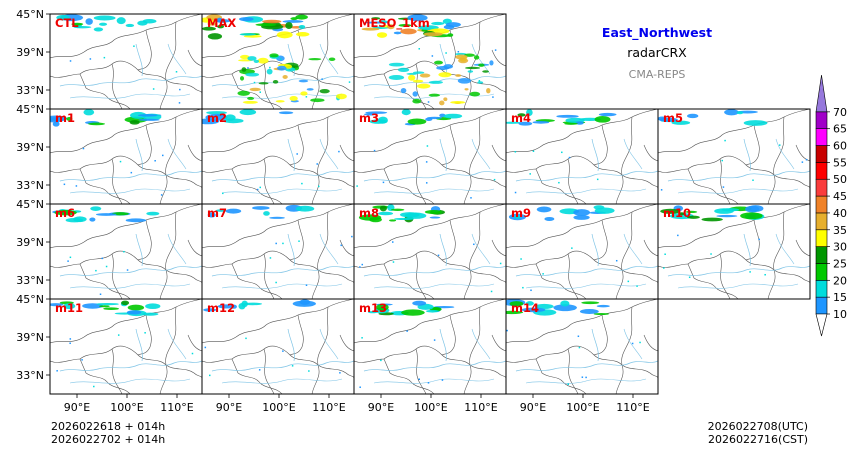 This screenshot has height=456, width=860. What do you see at coordinates (632, 407) in the screenshot?
I see `lon-tick-label: 110°E` at bounding box center [632, 407].